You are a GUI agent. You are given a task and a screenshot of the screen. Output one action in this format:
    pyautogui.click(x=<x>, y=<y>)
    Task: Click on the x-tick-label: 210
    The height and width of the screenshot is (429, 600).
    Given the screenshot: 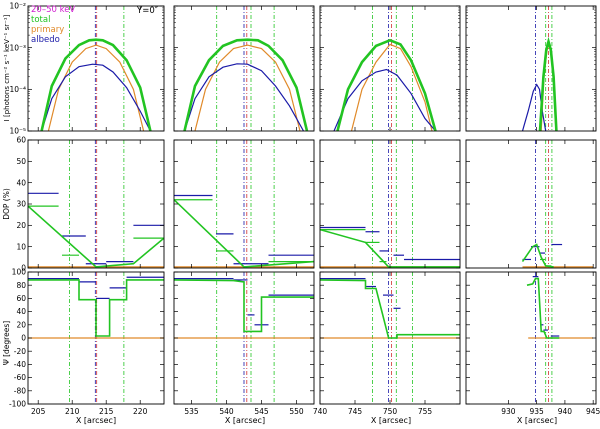 What is the action you would take?
    pyautogui.click(x=72, y=411)
    